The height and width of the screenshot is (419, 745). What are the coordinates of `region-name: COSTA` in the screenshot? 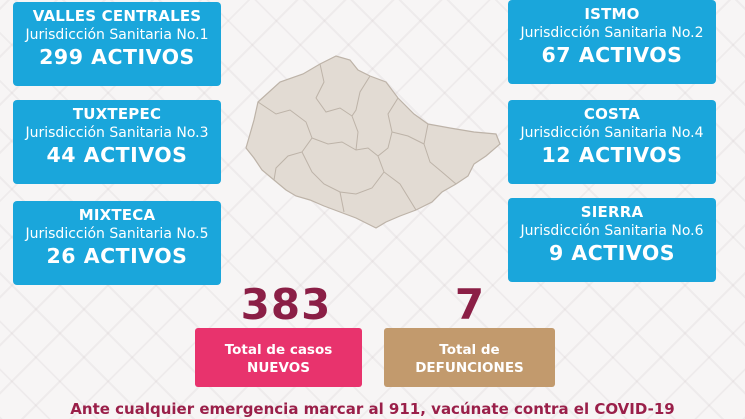 It's located at (612, 114).